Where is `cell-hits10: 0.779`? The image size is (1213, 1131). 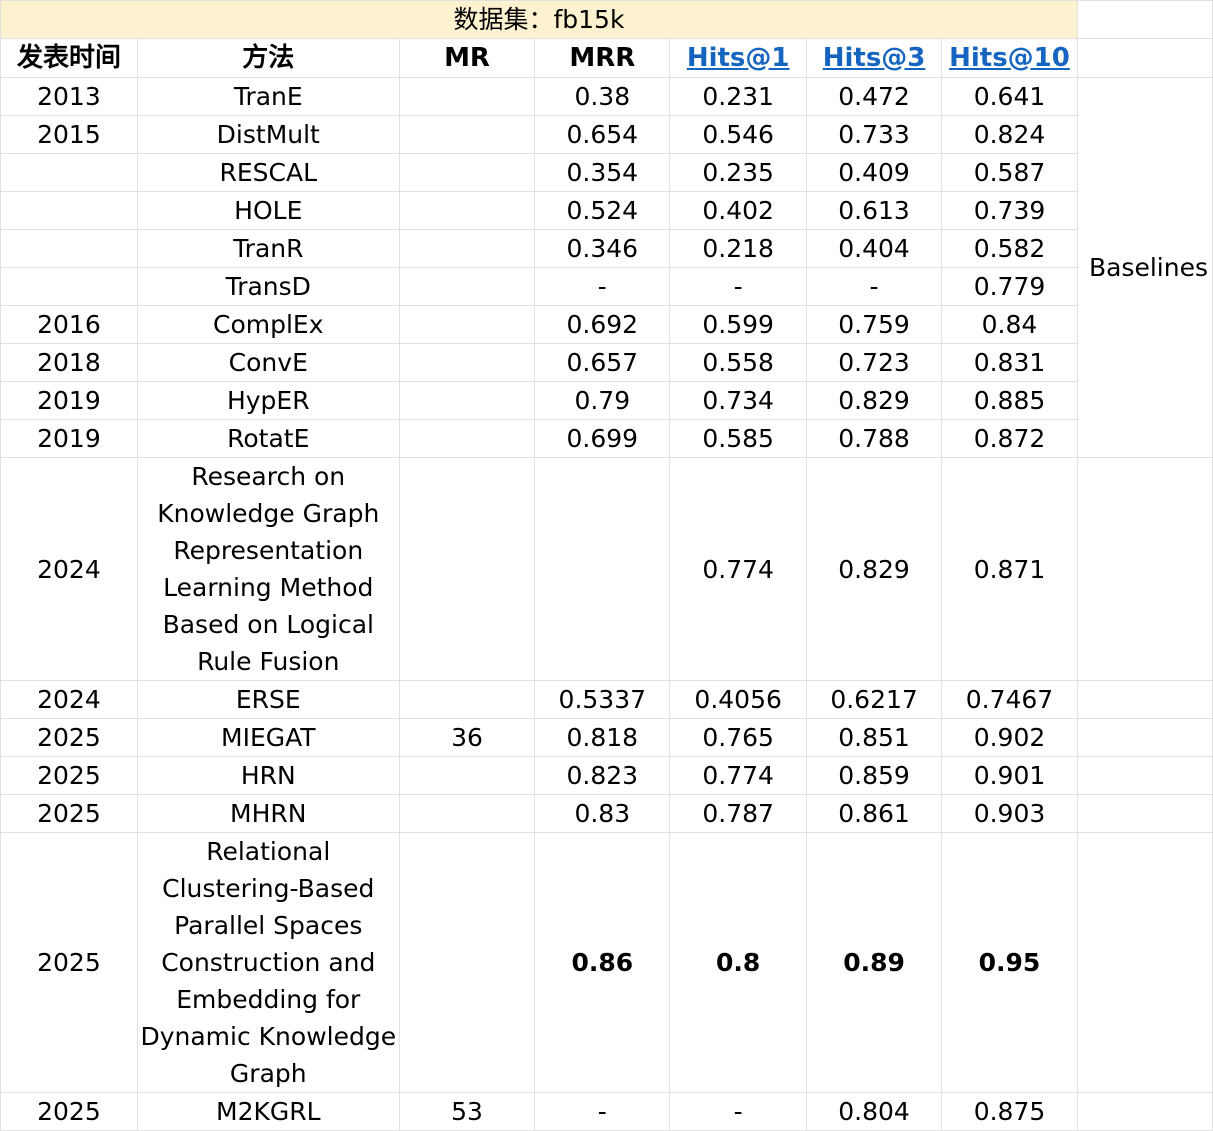 cell-hits10: 0.779 is located at coordinates (1009, 286).